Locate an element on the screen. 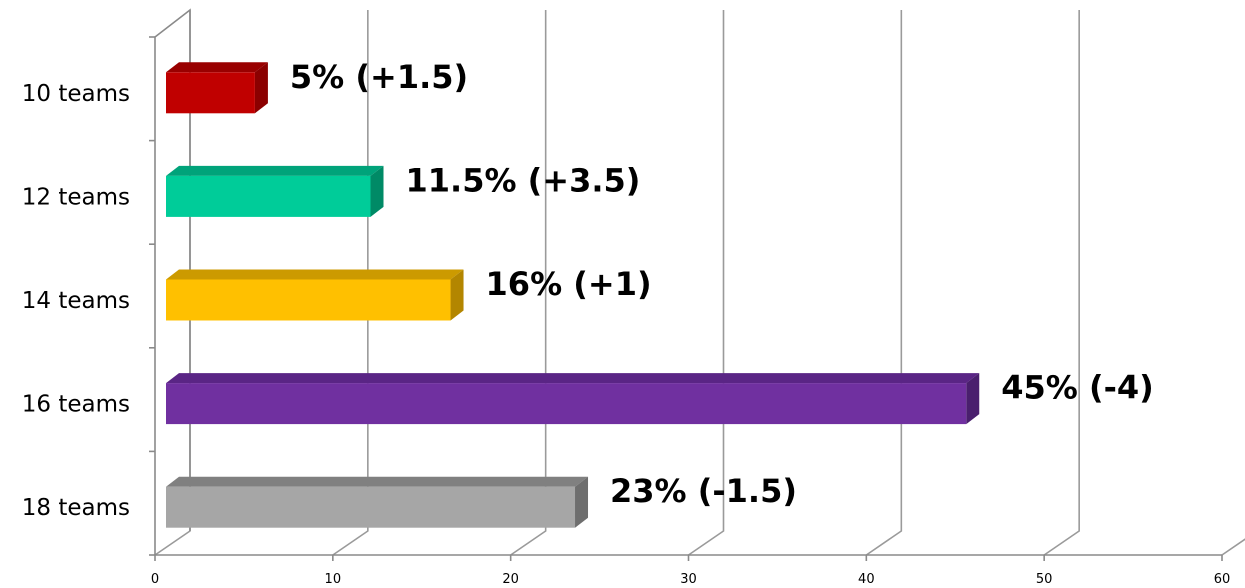 This screenshot has height=588, width=1245. x-tick-label: 60 is located at coordinates (1222, 579).